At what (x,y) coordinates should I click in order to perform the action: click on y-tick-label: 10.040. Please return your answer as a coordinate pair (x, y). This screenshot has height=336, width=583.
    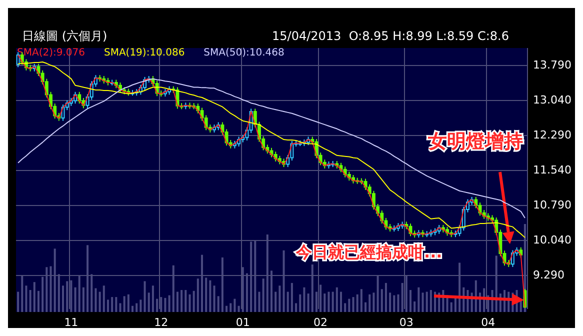
    Looking at the image, I should click on (552, 239).